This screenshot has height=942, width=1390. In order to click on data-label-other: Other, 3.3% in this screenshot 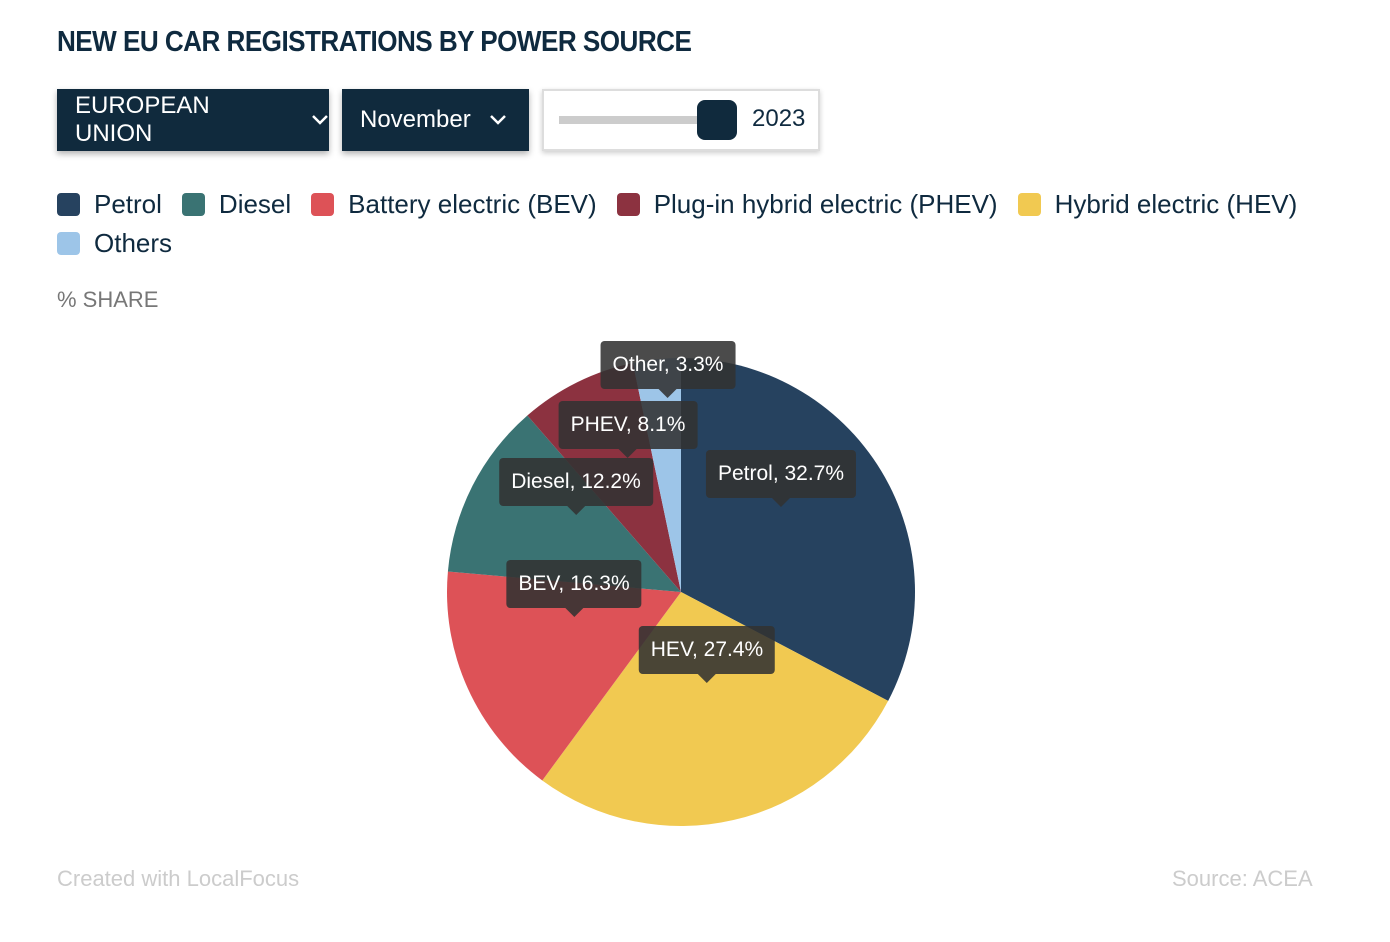, I will do `click(668, 369)`.